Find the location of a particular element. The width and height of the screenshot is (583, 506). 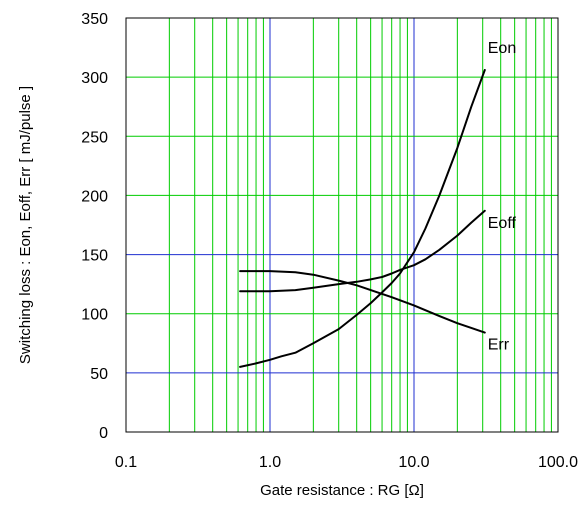

y-tick-label: 250 is located at coordinates (94, 137).